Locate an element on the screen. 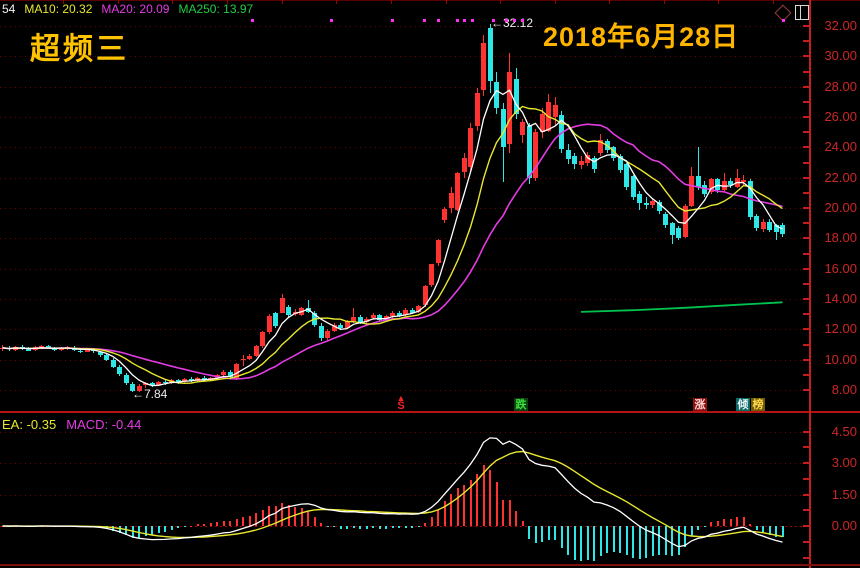 The height and width of the screenshot is (568, 860). rise-badge: 涨 is located at coordinates (700, 405).